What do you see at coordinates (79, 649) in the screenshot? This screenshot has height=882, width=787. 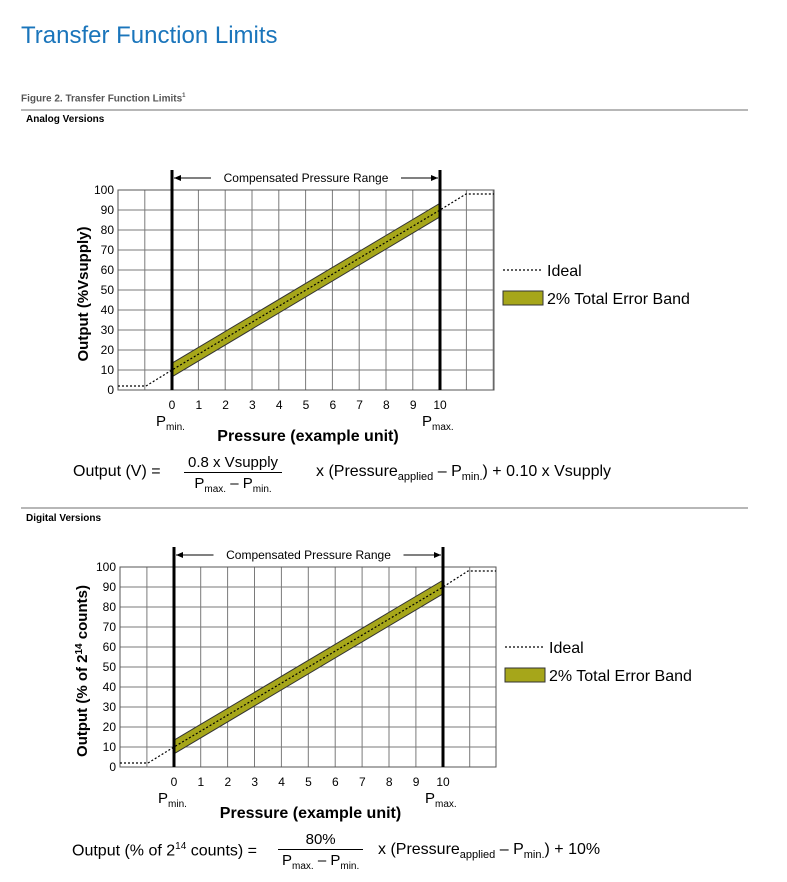 I see `y-axis-title-sup: 14` at bounding box center [79, 649].